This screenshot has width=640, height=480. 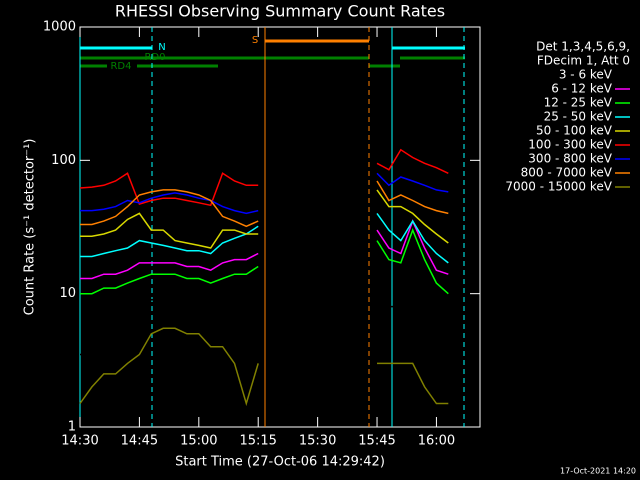 I want to click on legend-label: 100 - 300 keV, so click(x=570, y=145).